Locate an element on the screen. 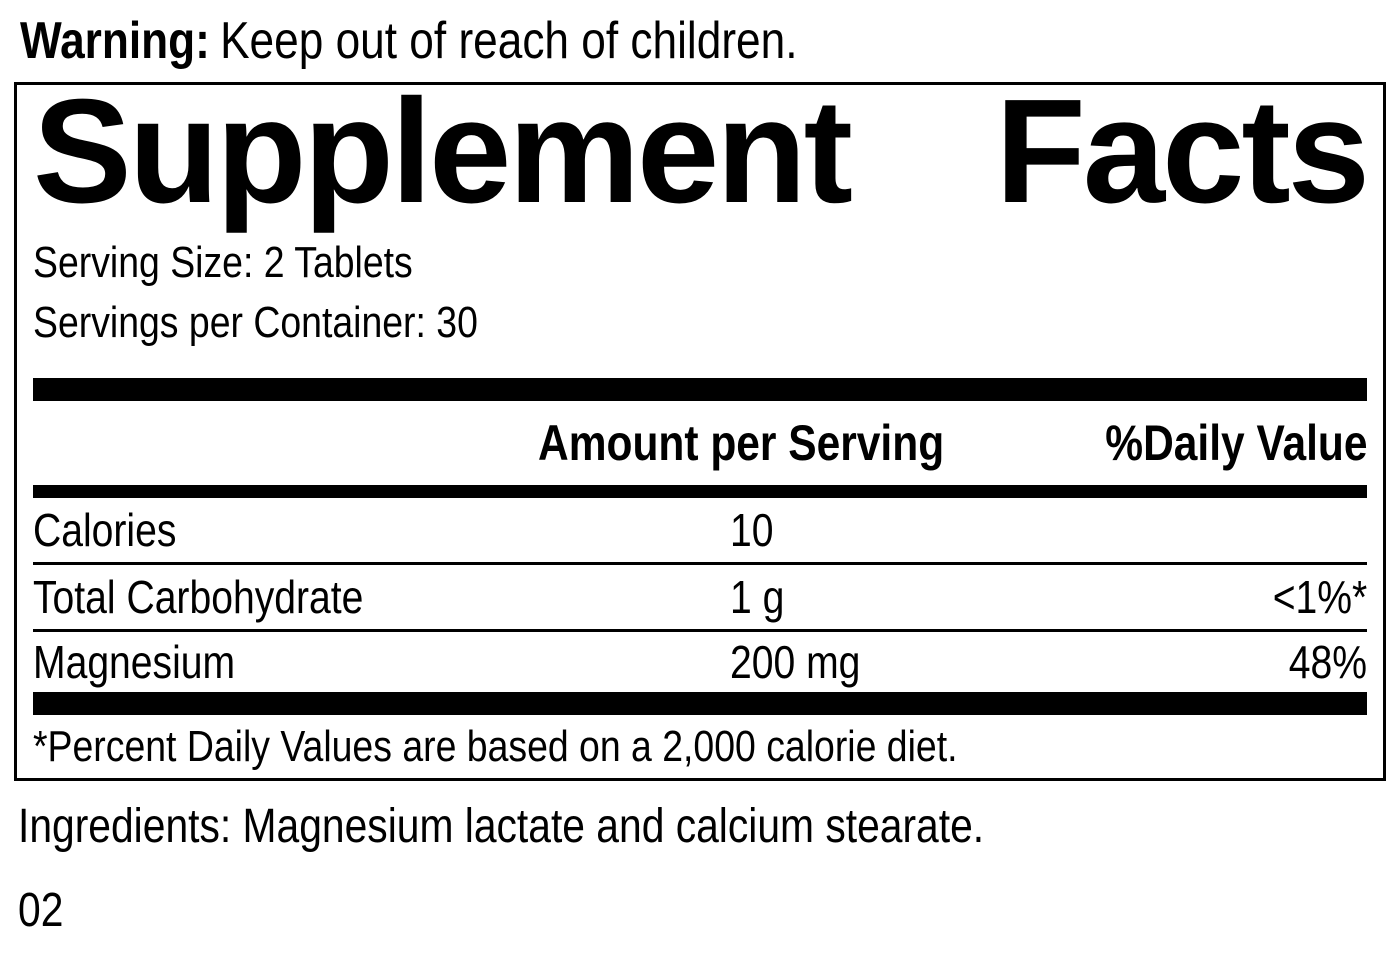 The height and width of the screenshot is (953, 1400). nutrient-name-cell: Total Carbohydrate is located at coordinates (381, 597).